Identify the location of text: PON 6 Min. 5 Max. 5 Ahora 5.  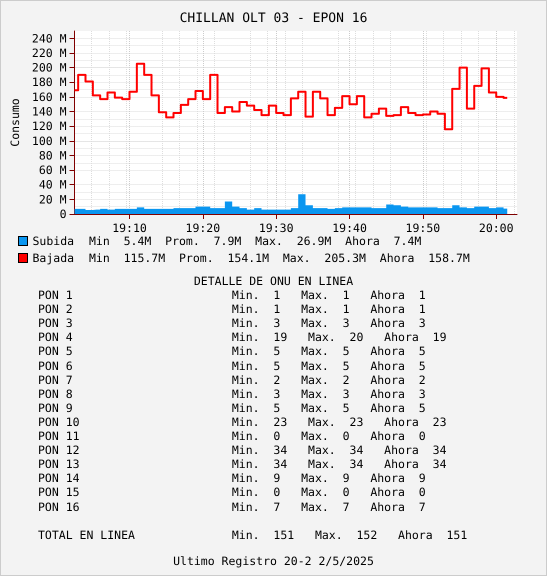
(232, 365).